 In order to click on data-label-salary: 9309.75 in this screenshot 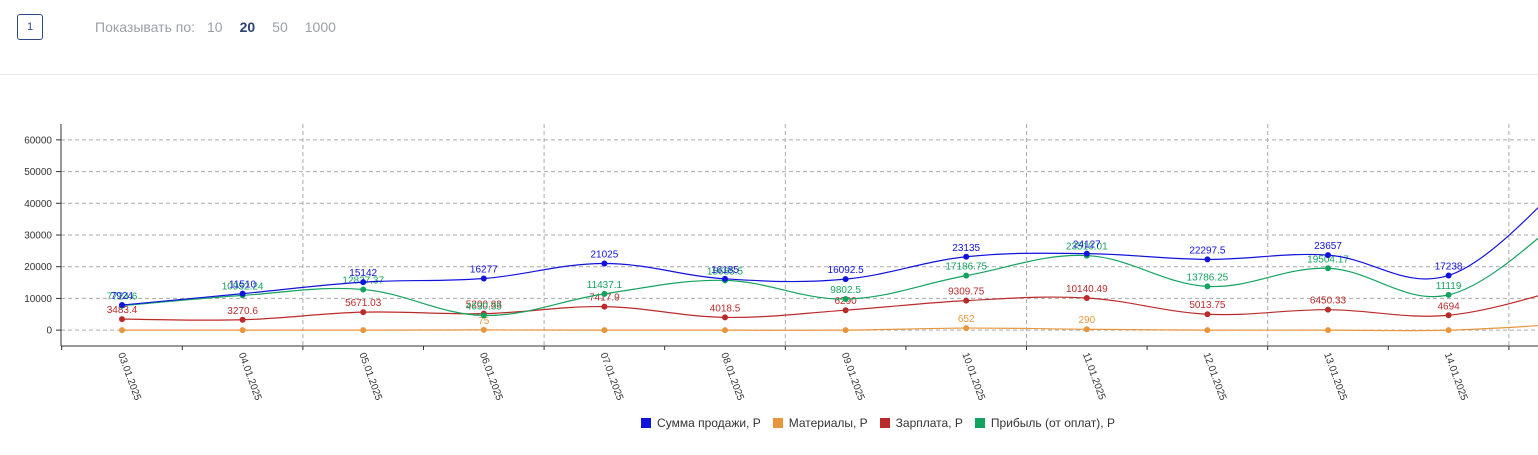, I will do `click(966, 292)`.